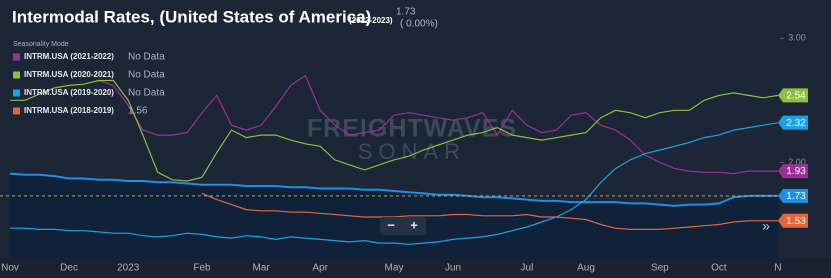  Describe the element at coordinates (796, 221) in the screenshot. I see `value-tag-label: 1.53` at that location.